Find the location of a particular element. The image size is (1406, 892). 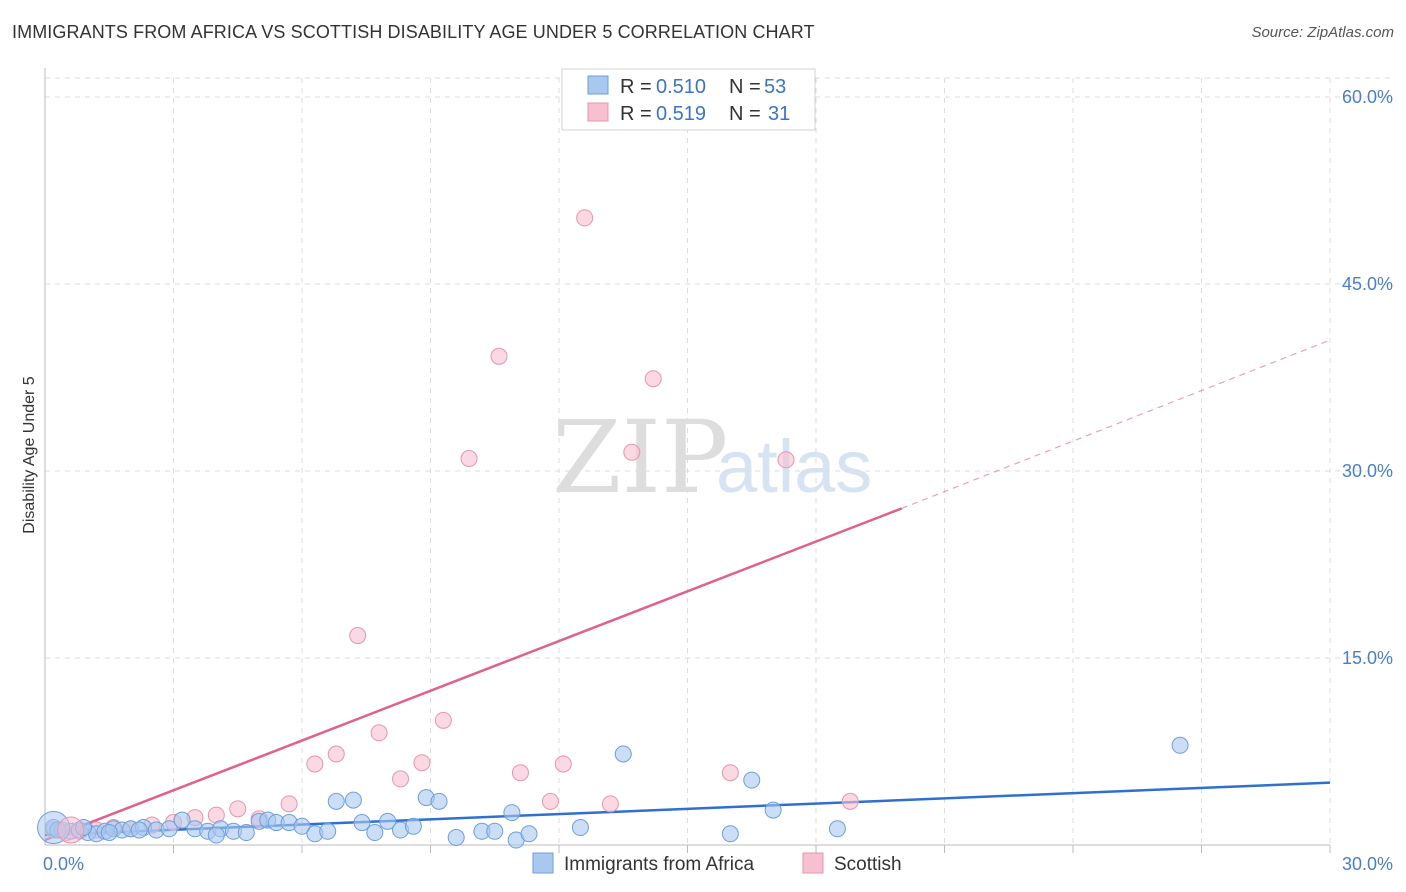

scottish-n-value: 31 is located at coordinates (779, 114).